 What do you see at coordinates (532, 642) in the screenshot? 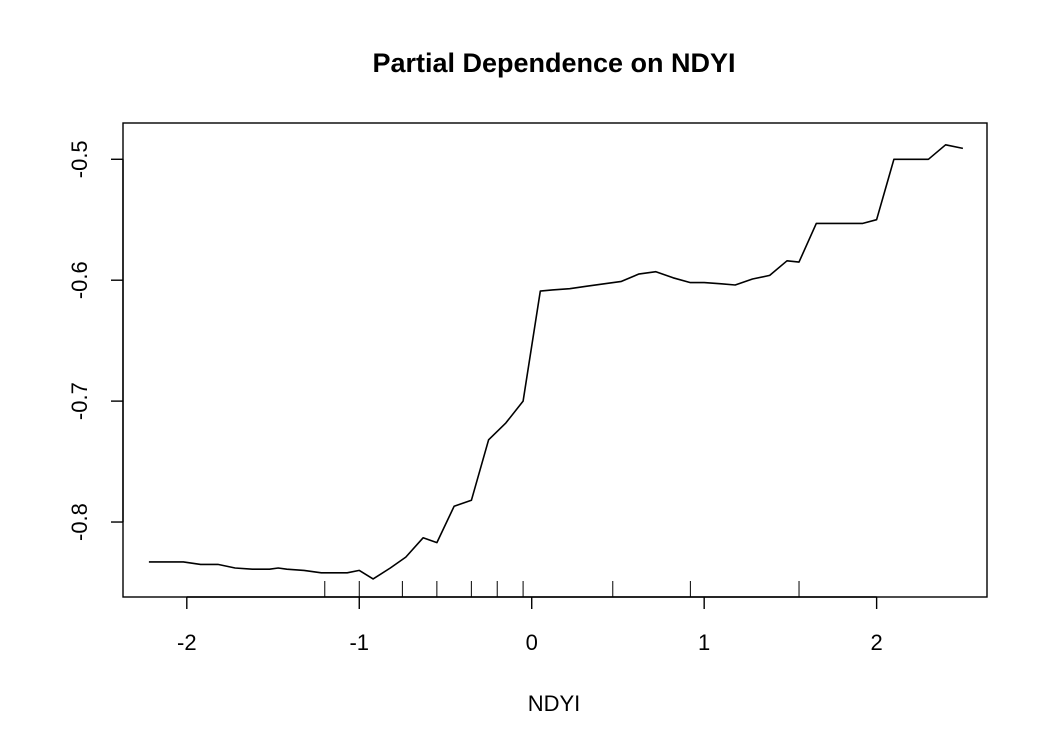
I see `x-tick-label: 0` at bounding box center [532, 642].